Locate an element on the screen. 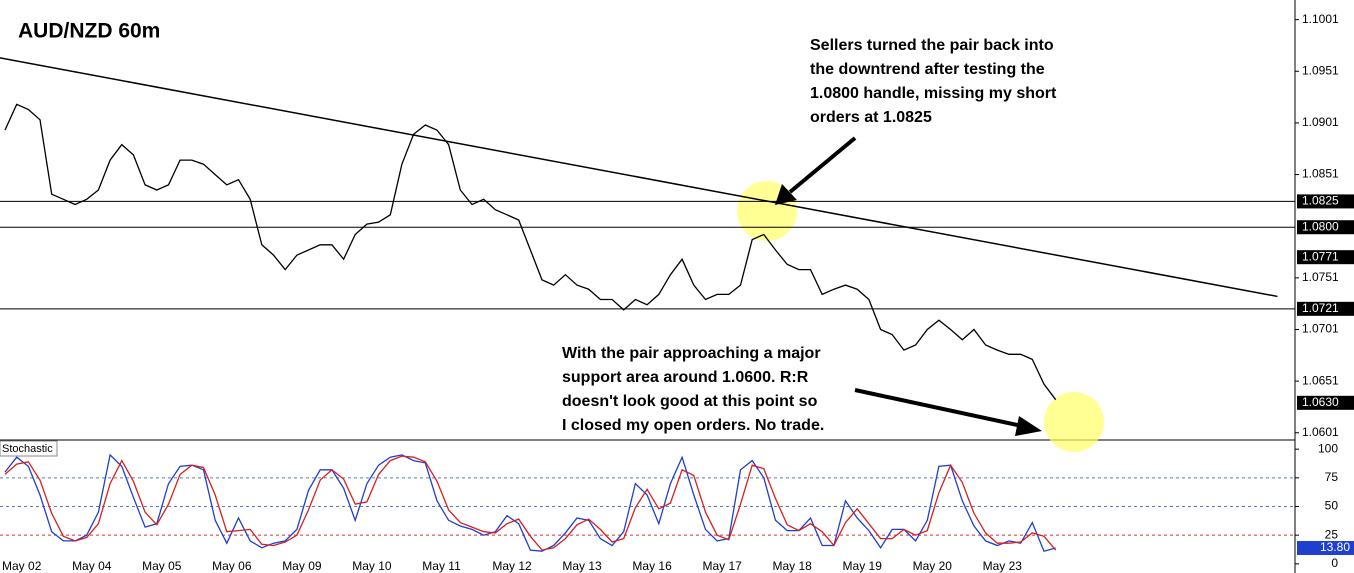 The image size is (1354, 573). x-tick-label: May 19 is located at coordinates (863, 566).